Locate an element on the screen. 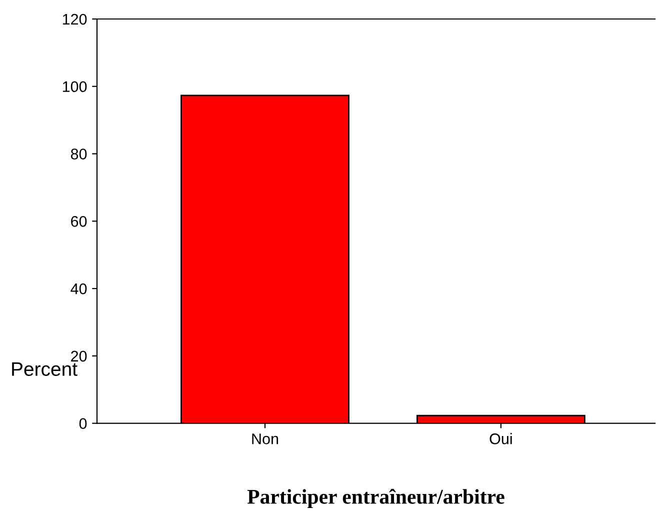 This screenshot has height=514, width=659. x-tick-label: Non is located at coordinates (265, 439).